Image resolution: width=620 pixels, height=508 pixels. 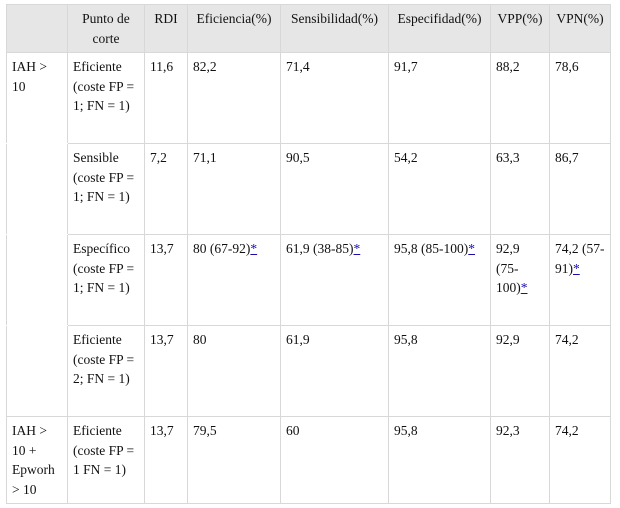 What do you see at coordinates (104, 86) in the screenshot?
I see `cell-value: Eficiente (coste FP = 1; FN = 1)` at bounding box center [104, 86].